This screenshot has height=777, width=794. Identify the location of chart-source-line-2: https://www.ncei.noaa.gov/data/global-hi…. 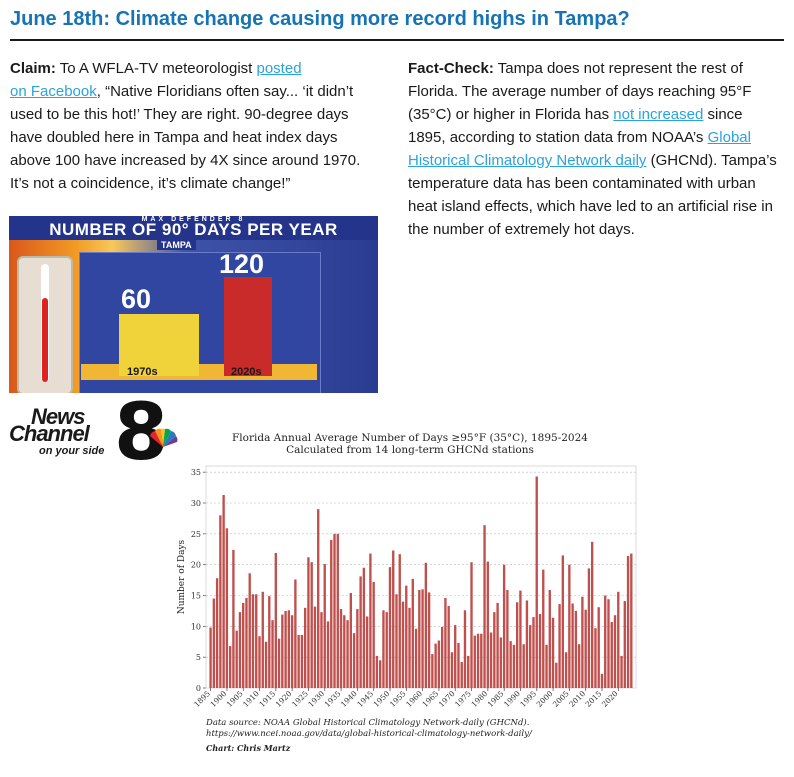
(369, 734).